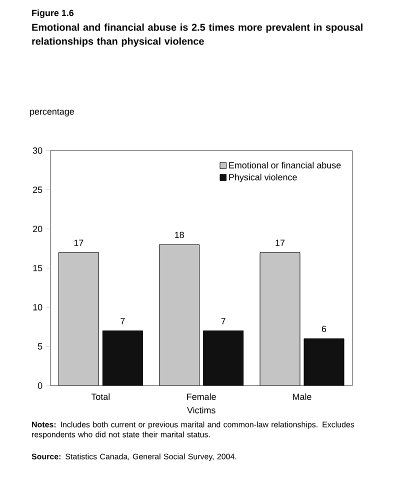 The image size is (417, 489). What do you see at coordinates (201, 410) in the screenshot?
I see `x-axis-title: Victims` at bounding box center [201, 410].